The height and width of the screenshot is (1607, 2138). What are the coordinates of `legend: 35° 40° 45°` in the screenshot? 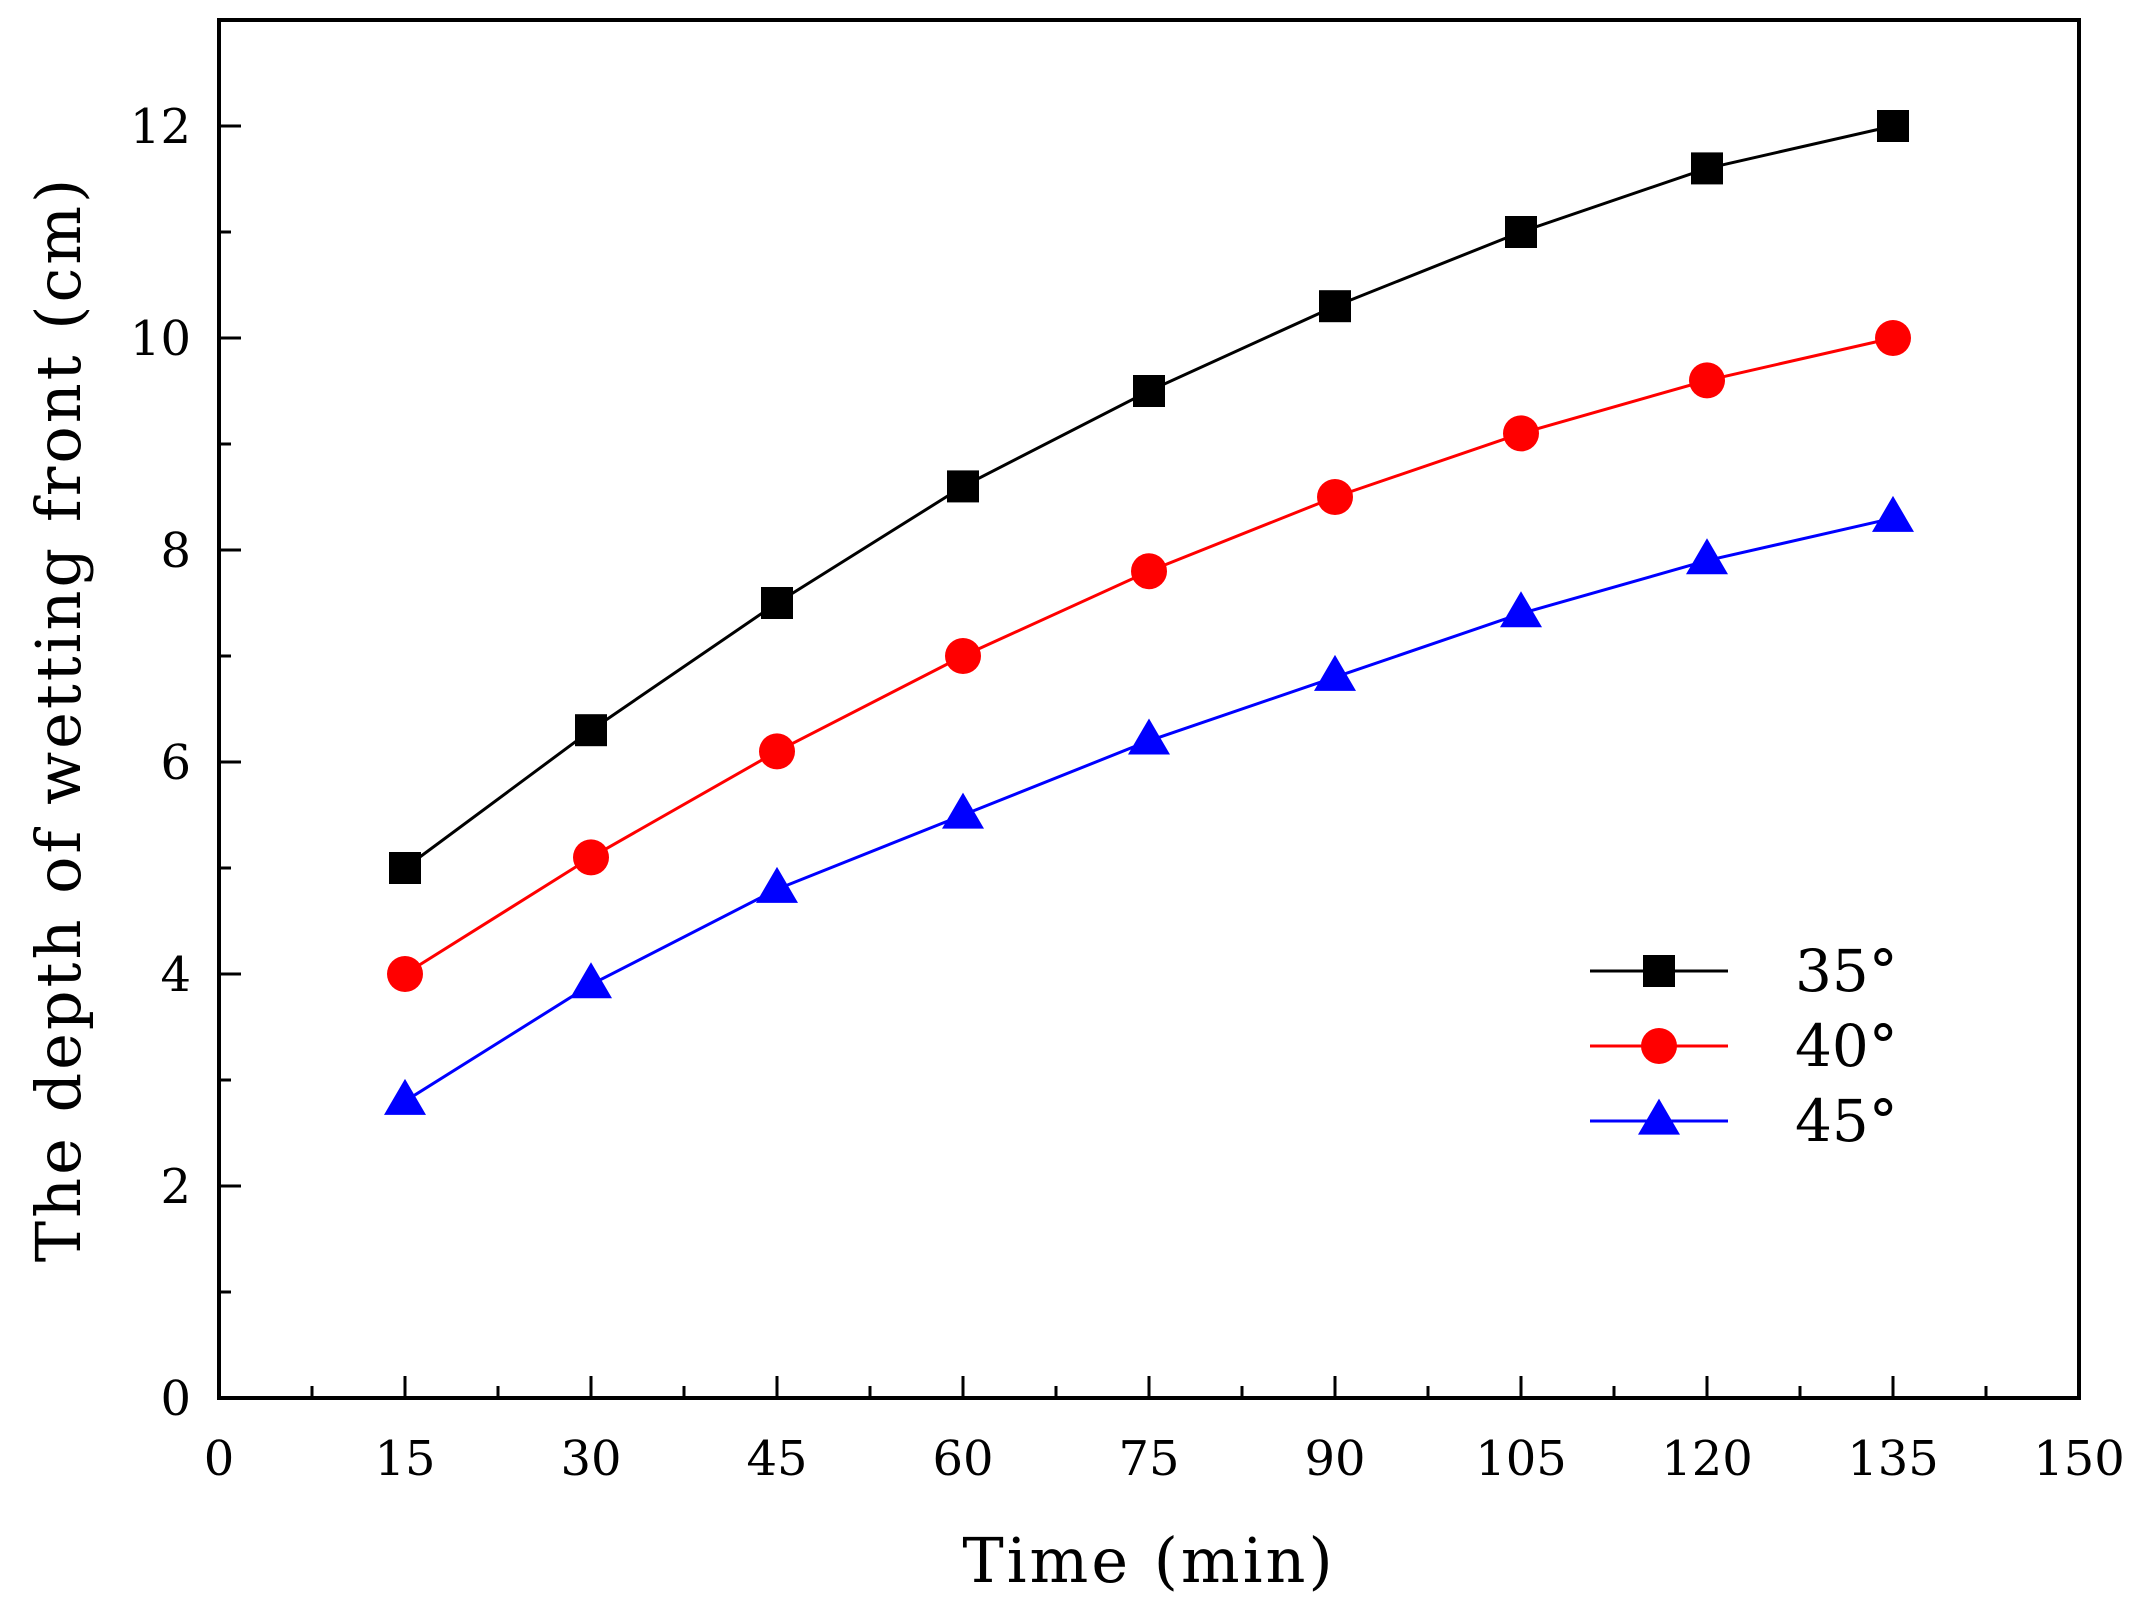 It's located at (1744, 1046).